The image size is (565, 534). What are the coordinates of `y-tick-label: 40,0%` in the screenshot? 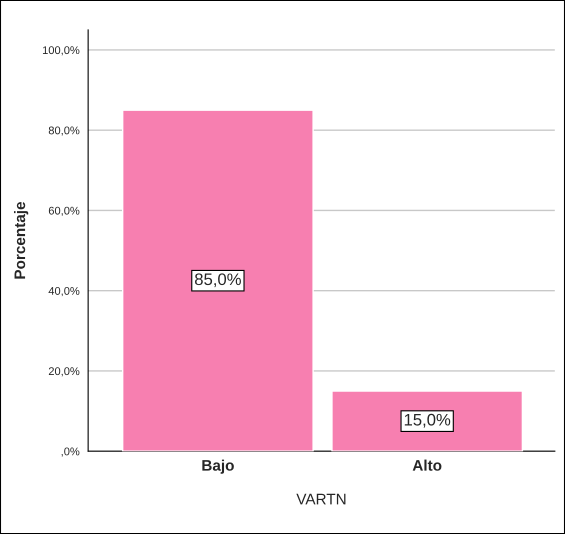 It's located at (64, 291).